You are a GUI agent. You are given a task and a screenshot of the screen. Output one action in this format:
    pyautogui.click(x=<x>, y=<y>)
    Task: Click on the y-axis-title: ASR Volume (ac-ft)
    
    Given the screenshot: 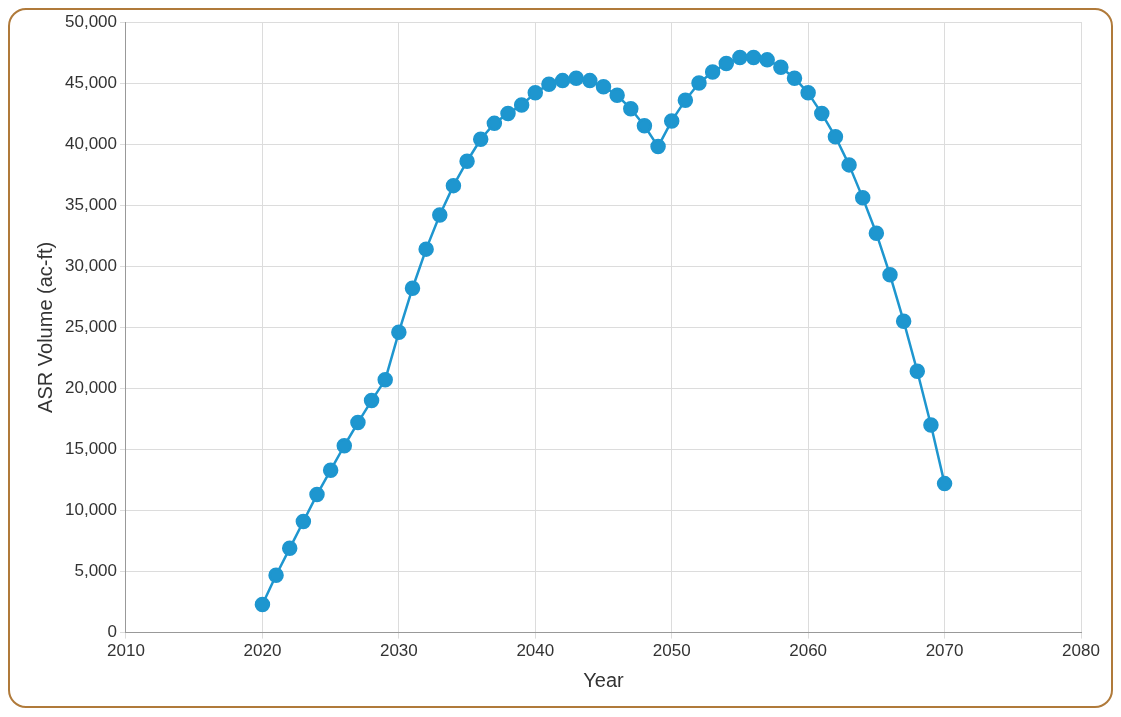 What is the action you would take?
    pyautogui.click(x=44, y=327)
    